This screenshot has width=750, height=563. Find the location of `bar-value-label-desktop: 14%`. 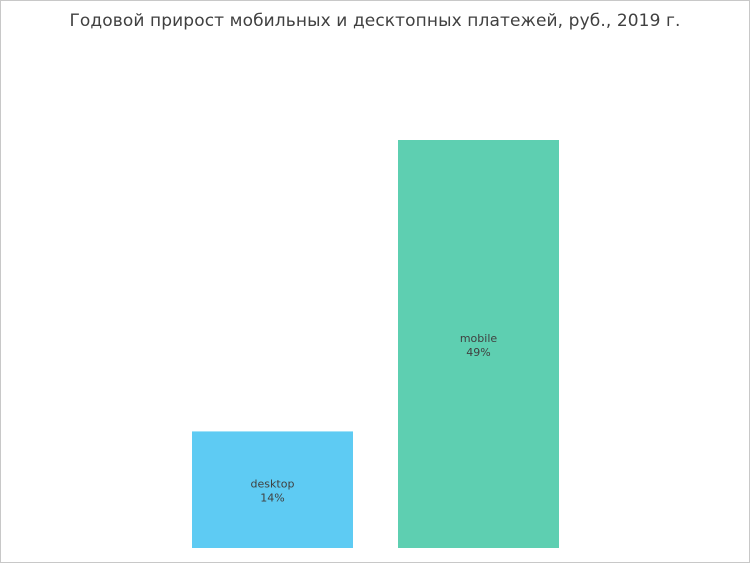

bar-value-label-desktop: 14% is located at coordinates (272, 498).